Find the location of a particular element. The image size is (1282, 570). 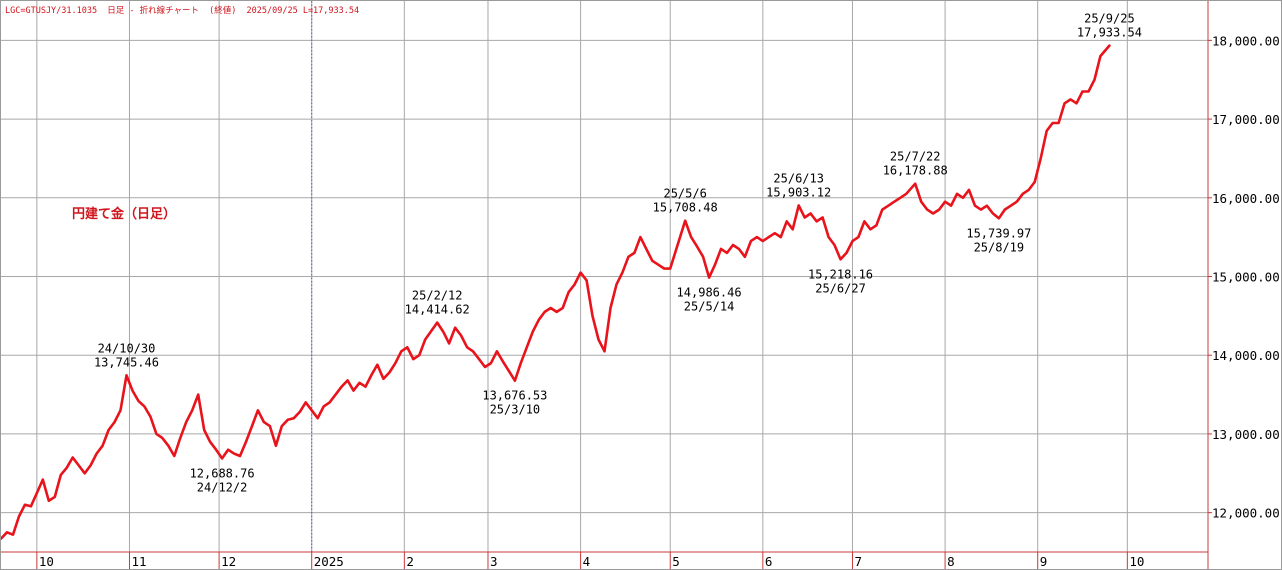

y-tick-label: 17,000.00 is located at coordinates (1246, 119).